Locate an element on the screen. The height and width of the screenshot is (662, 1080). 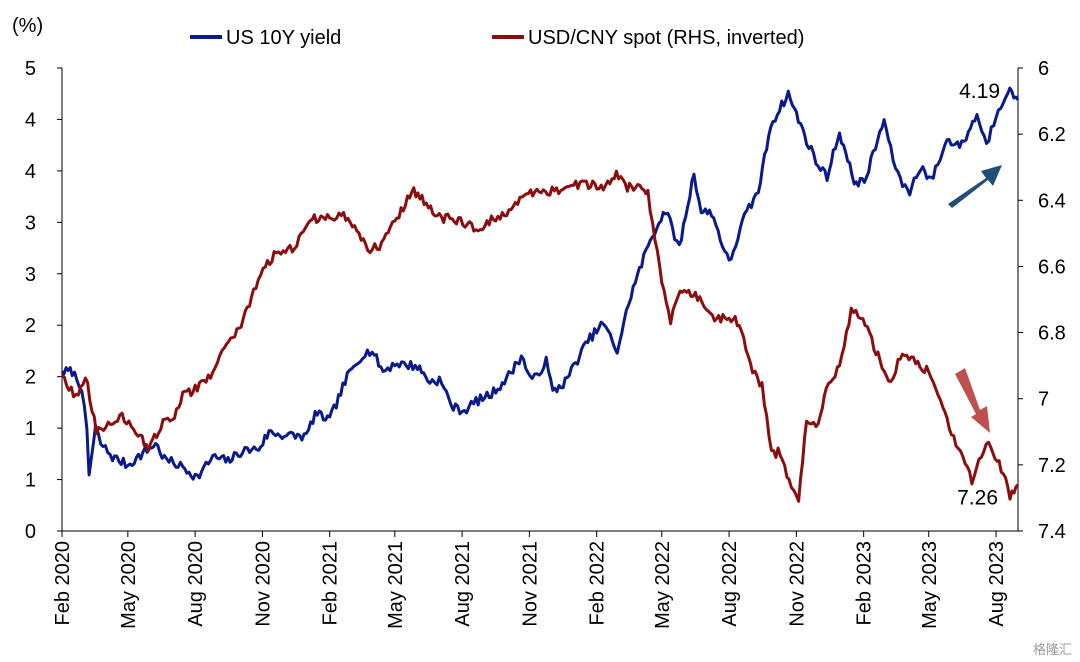
legend-label-usdcny: USD/CNY spot (RHS, inverted) is located at coordinates (666, 38).